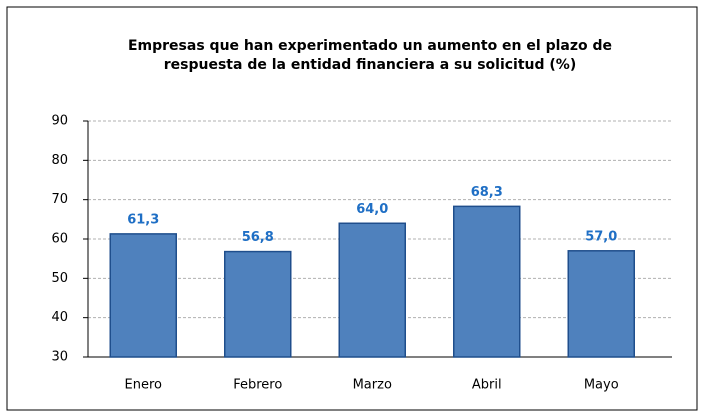 This screenshot has width=704, height=416. I want to click on y-tick-label: 80, so click(59, 160).